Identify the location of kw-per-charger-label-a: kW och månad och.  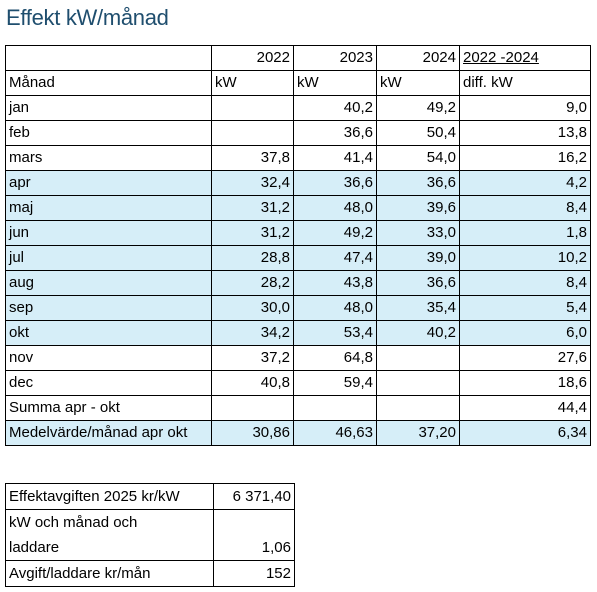
(109, 522).